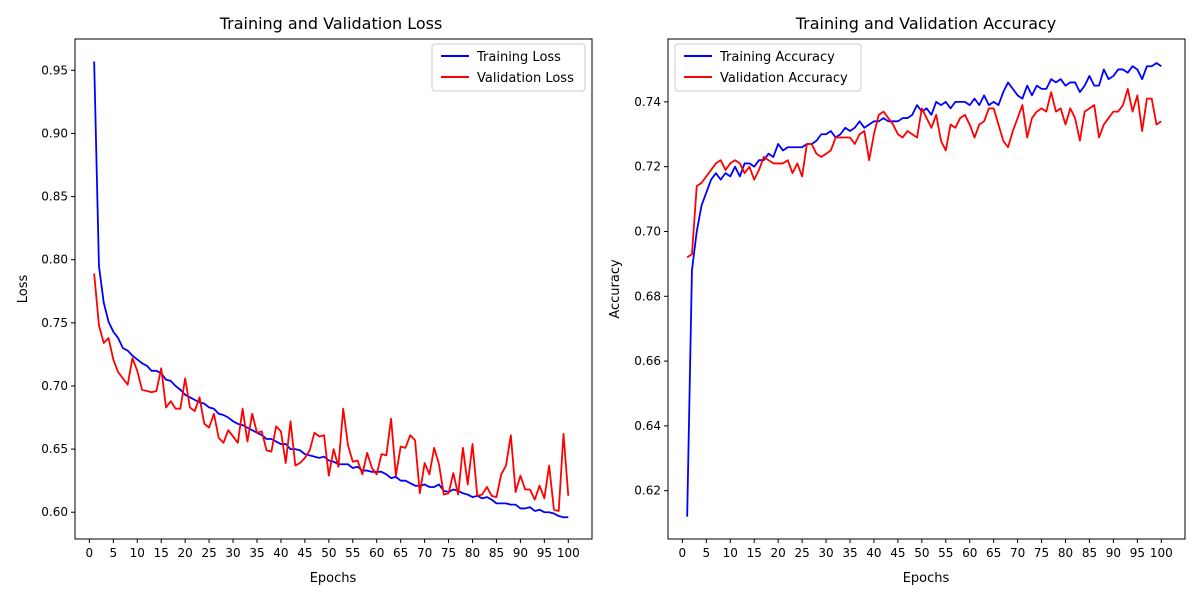 This screenshot has height=600, width=1200. What do you see at coordinates (23, 289) in the screenshot?
I see `y-axis-label: Loss` at bounding box center [23, 289].